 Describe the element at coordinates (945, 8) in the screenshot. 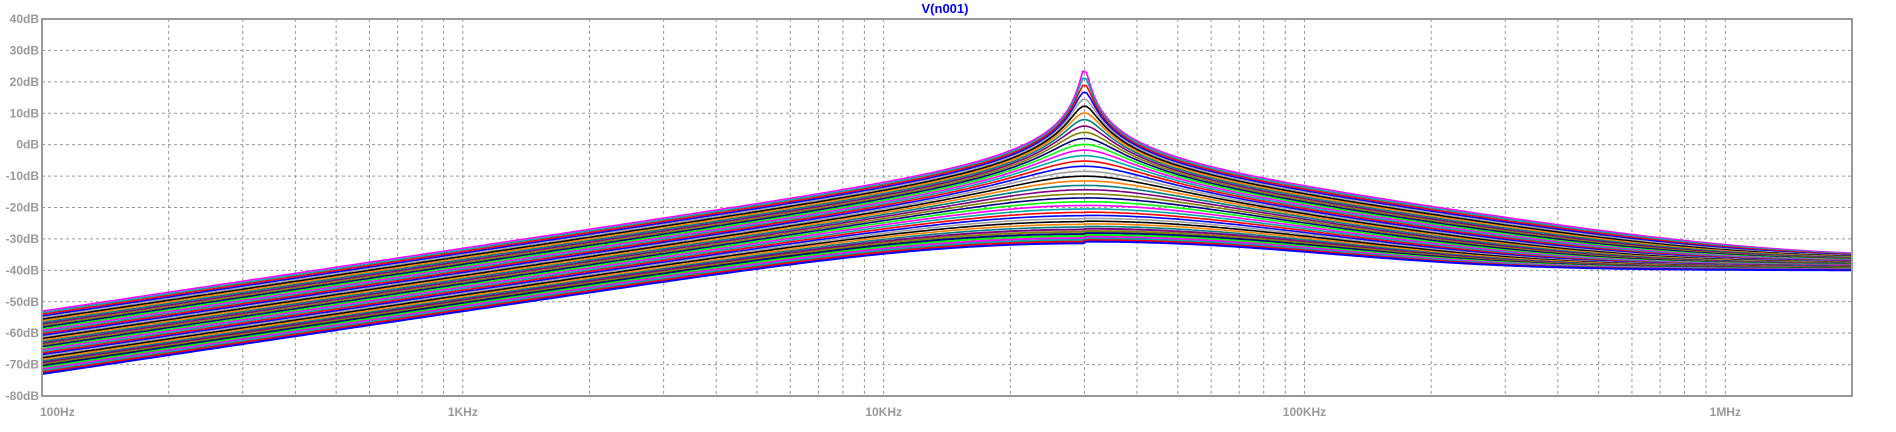

I see `trace-title: V(n001)` at that location.